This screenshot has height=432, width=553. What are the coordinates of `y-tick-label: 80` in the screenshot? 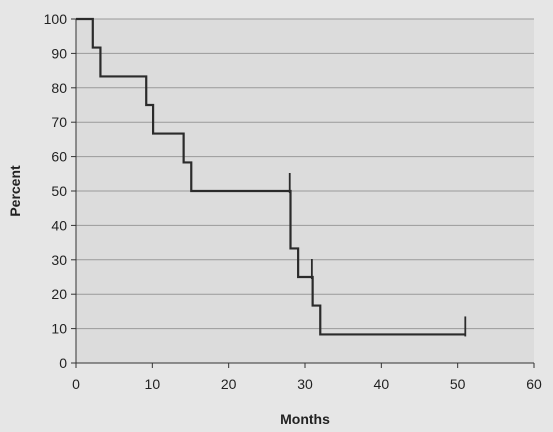 It's located at (59, 88).